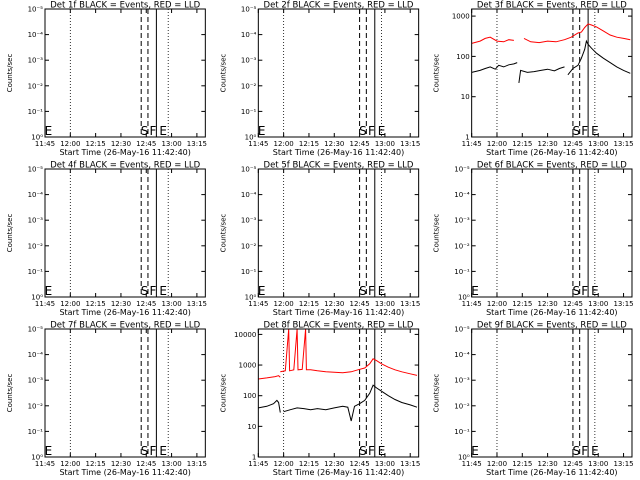 This screenshot has height=480, width=640. What do you see at coordinates (552, 326) in the screenshot?
I see `panel-title: Det 9f BLACK = Events, RED = LLD` at bounding box center [552, 326].